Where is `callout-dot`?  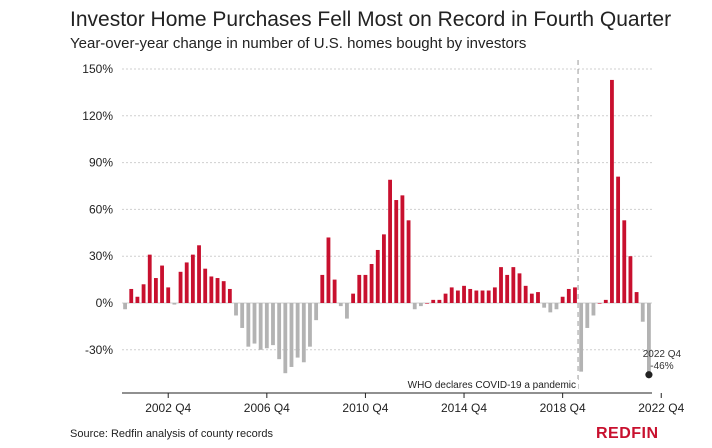 callout-dot is located at coordinates (649, 375).